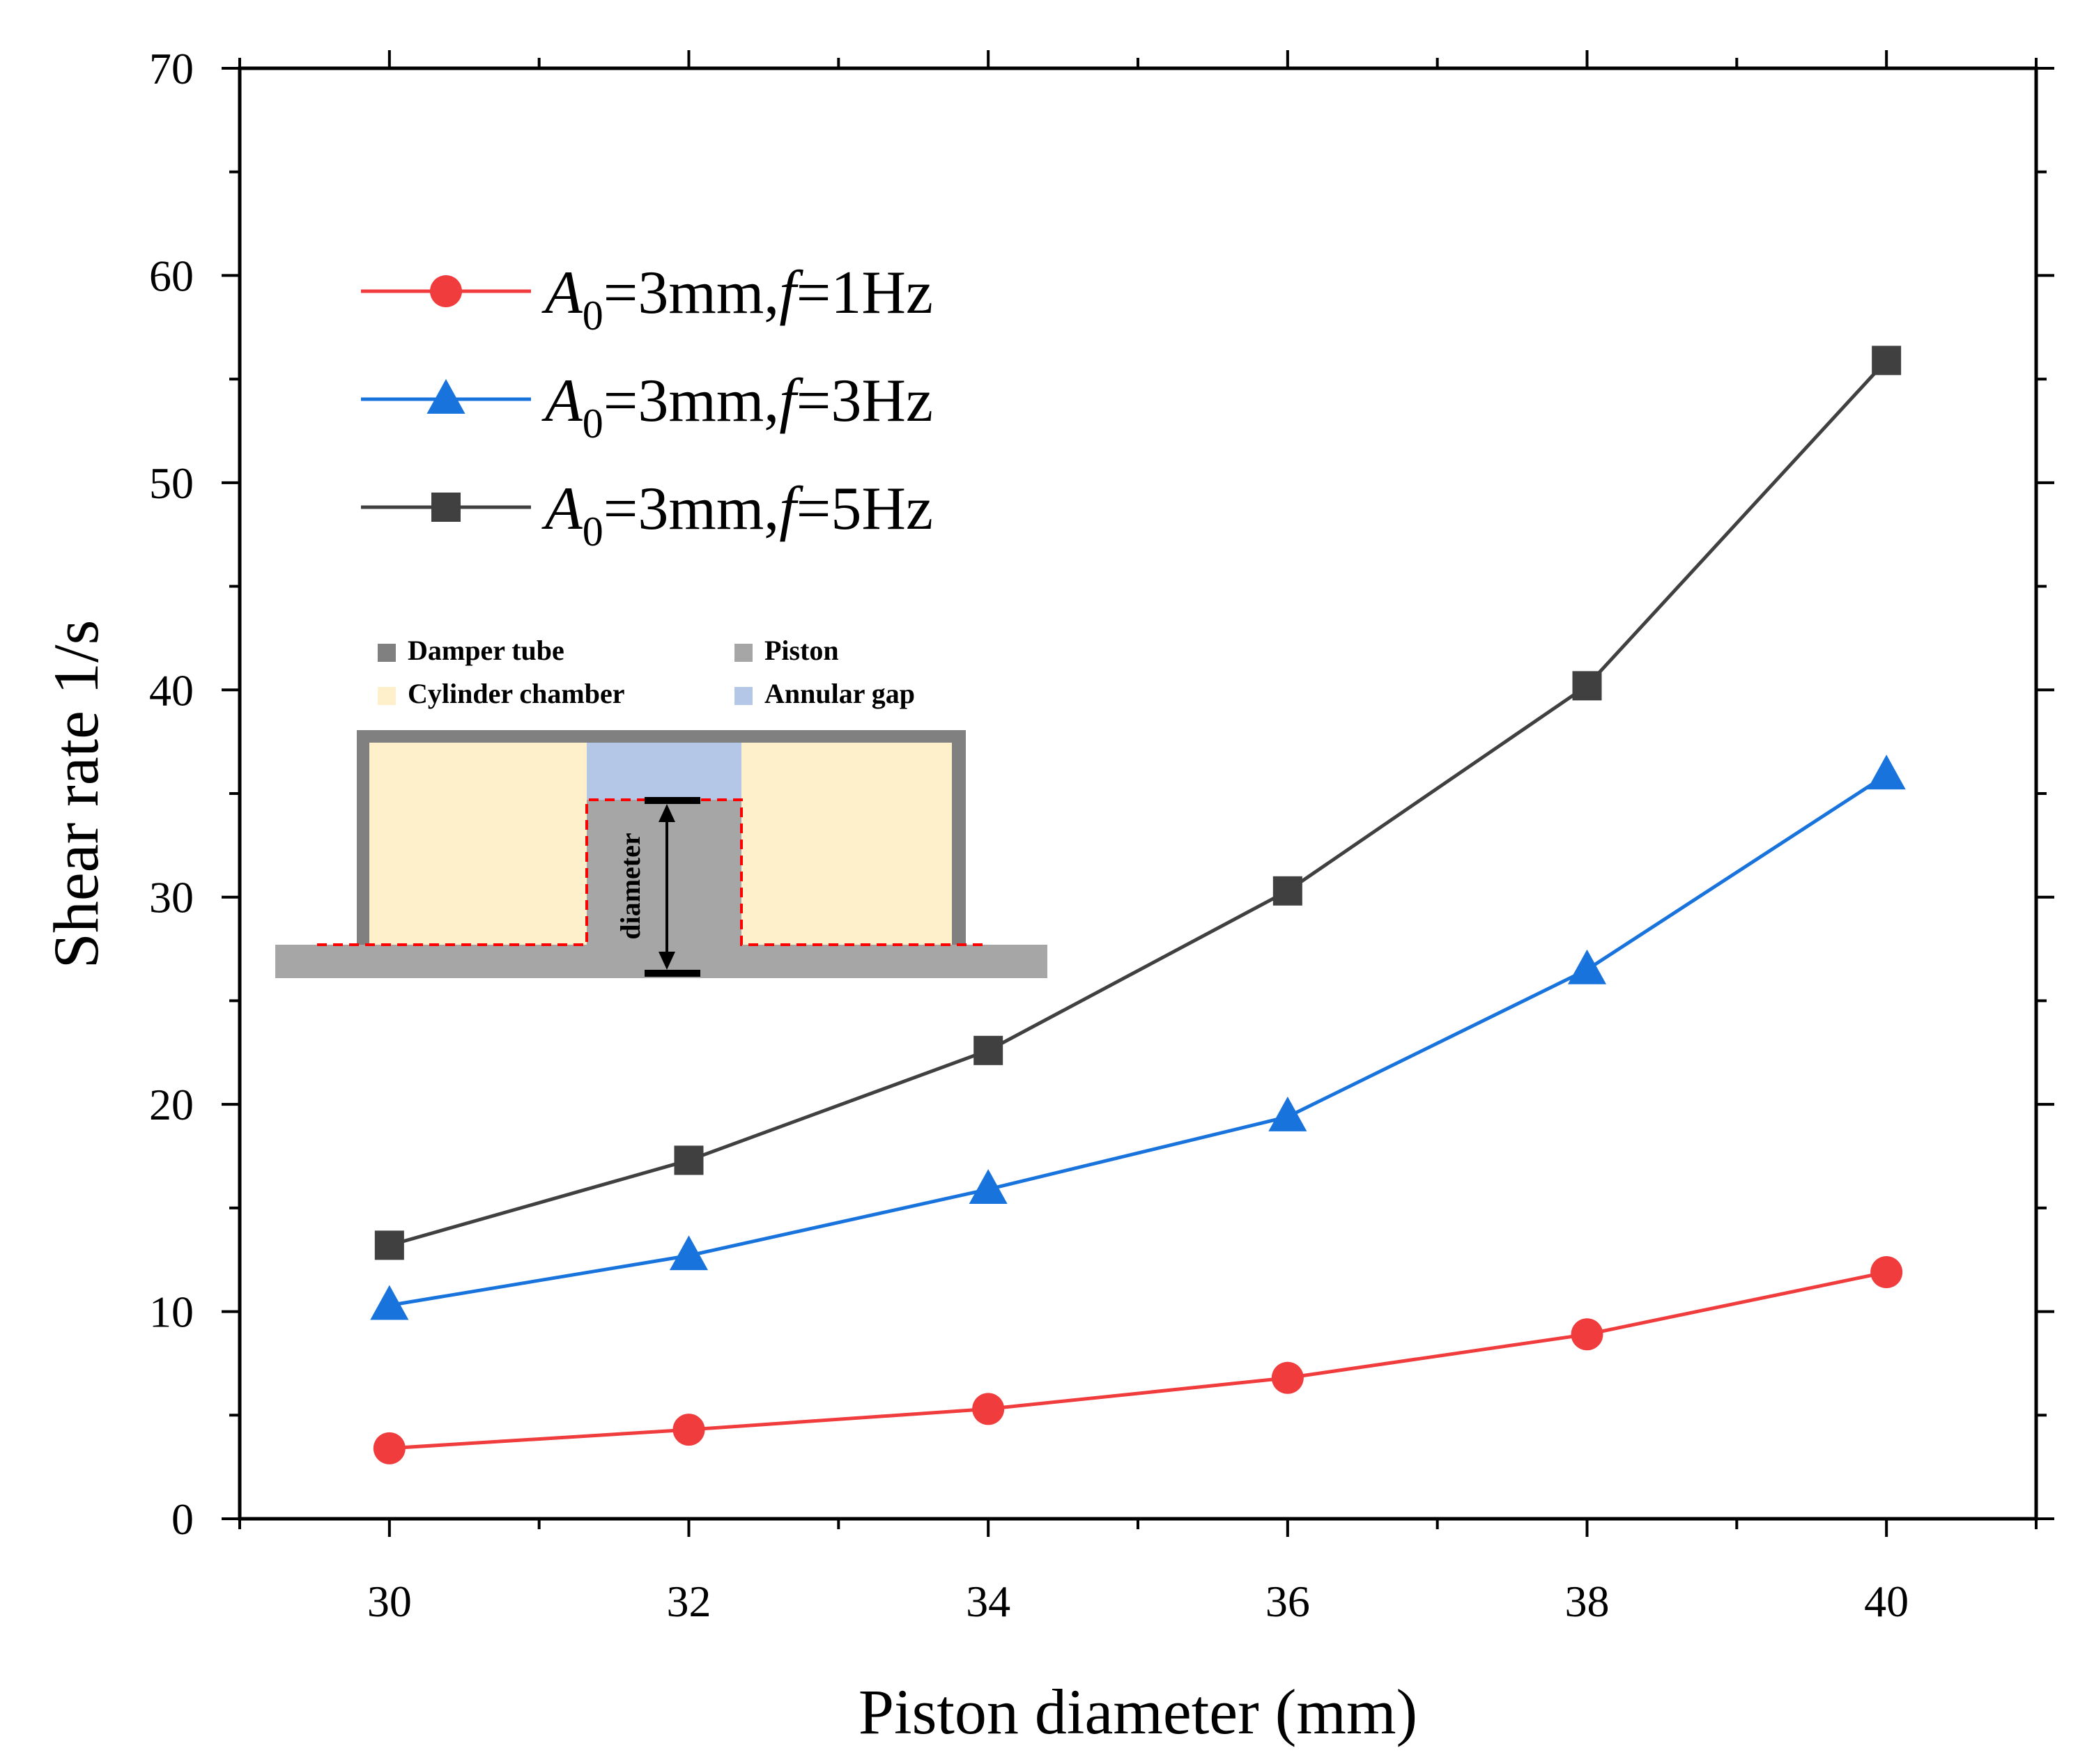 The image size is (2094, 1764). I want to click on legend-label: A0=3mm,f=3Hz, so click(737, 407).